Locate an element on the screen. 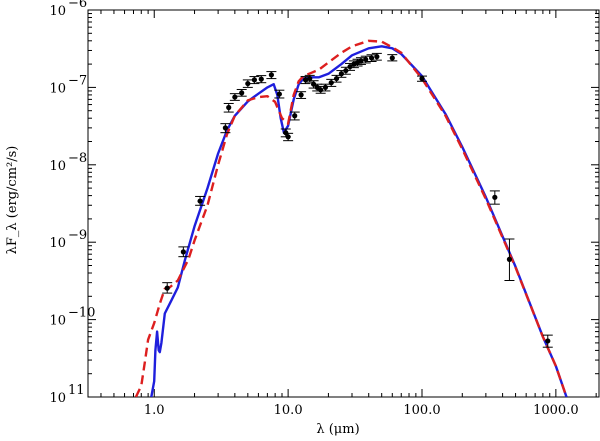 The width and height of the screenshot is (600, 441). y-tick-exponent: 11 is located at coordinates (76, 390).